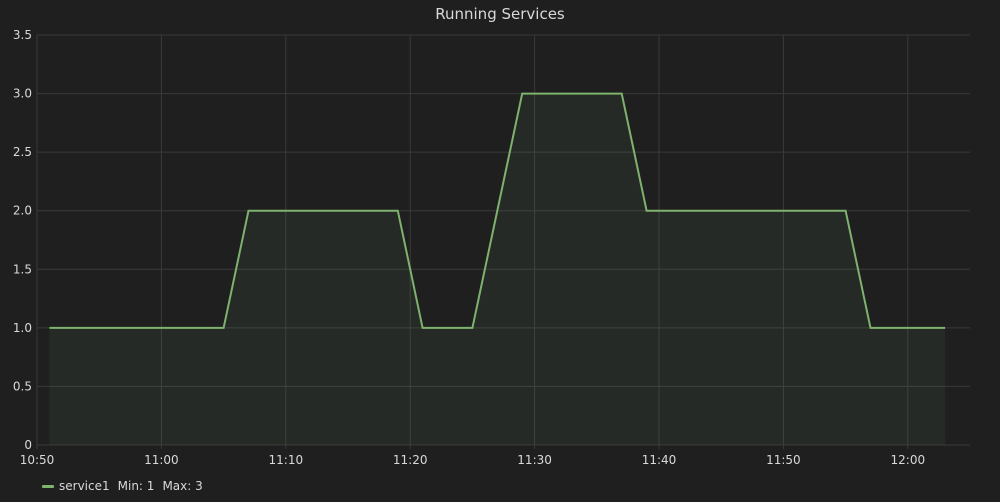 This screenshot has height=502, width=1000. Describe the element at coordinates (534, 460) in the screenshot. I see `x-tick-label: 11:30` at that location.